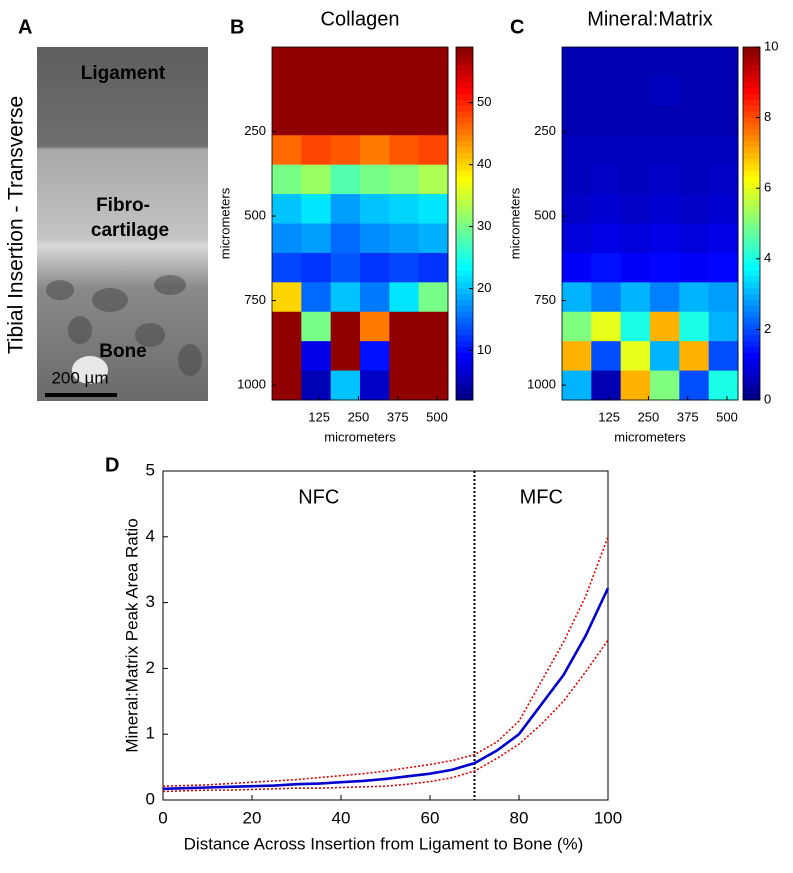 The image size is (793, 873). What do you see at coordinates (16, 225) in the screenshot?
I see `side-label: Tibial Insertion - Transverse` at bounding box center [16, 225].